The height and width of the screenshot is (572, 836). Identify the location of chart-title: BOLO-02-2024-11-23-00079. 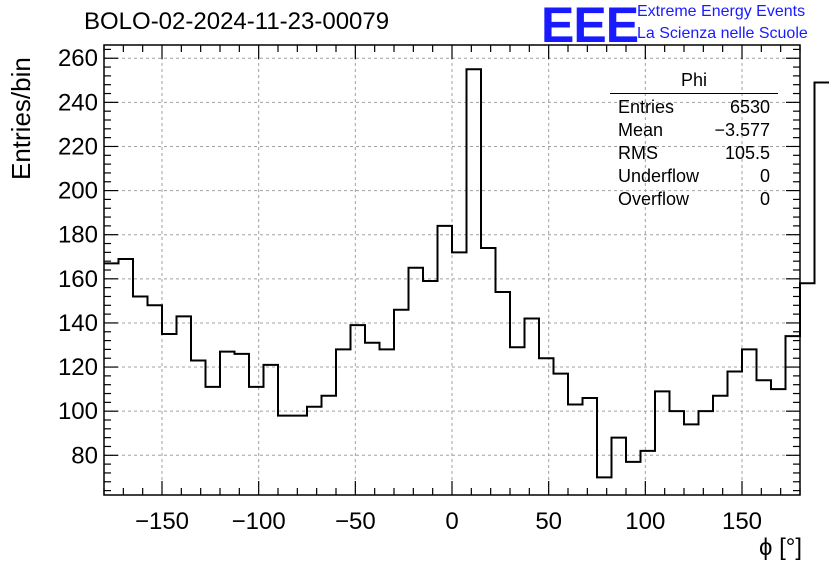
(237, 21).